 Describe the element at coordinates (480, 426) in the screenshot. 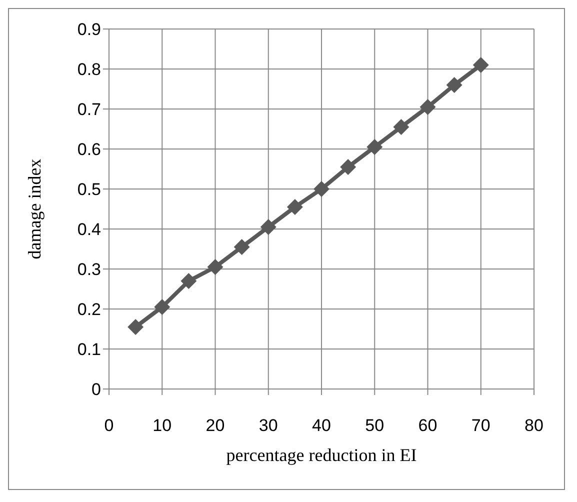

I see `x-tick-label: 70` at that location.